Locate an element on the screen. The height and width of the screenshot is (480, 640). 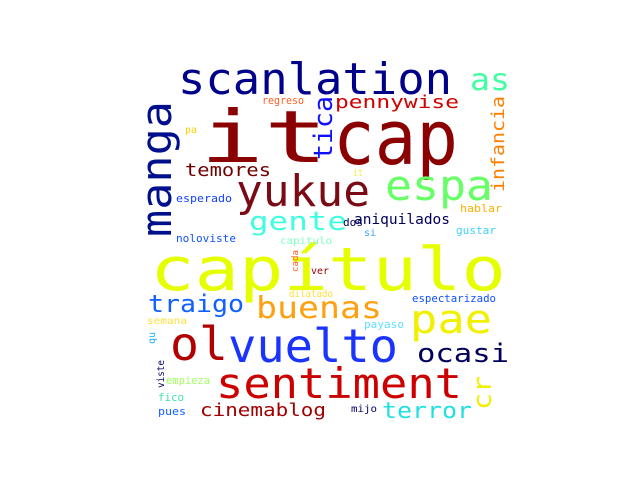
word-espa: espa is located at coordinates (439, 185).